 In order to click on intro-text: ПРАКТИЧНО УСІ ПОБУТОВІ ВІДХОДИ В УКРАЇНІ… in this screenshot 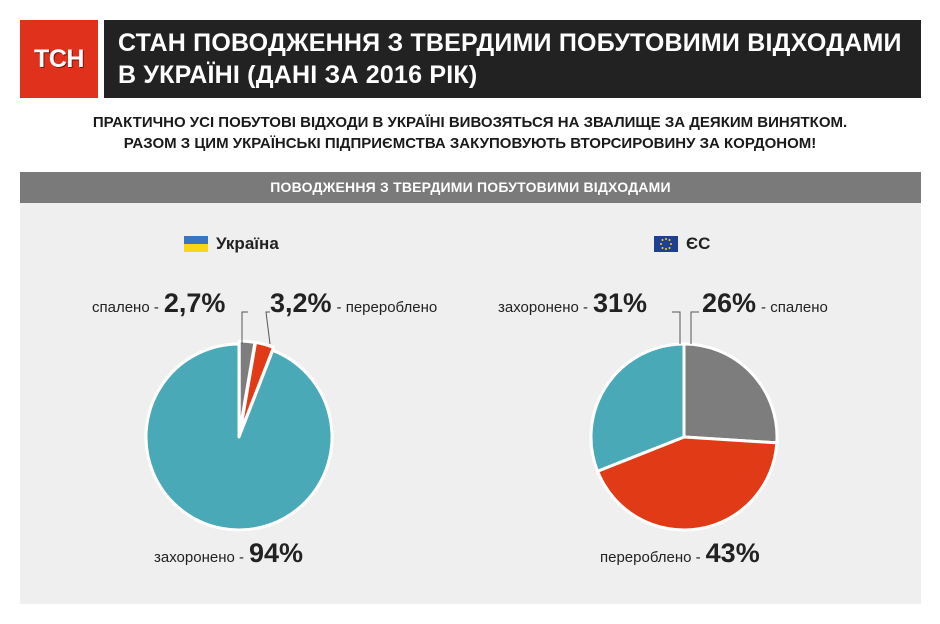, I will do `click(470, 133)`.